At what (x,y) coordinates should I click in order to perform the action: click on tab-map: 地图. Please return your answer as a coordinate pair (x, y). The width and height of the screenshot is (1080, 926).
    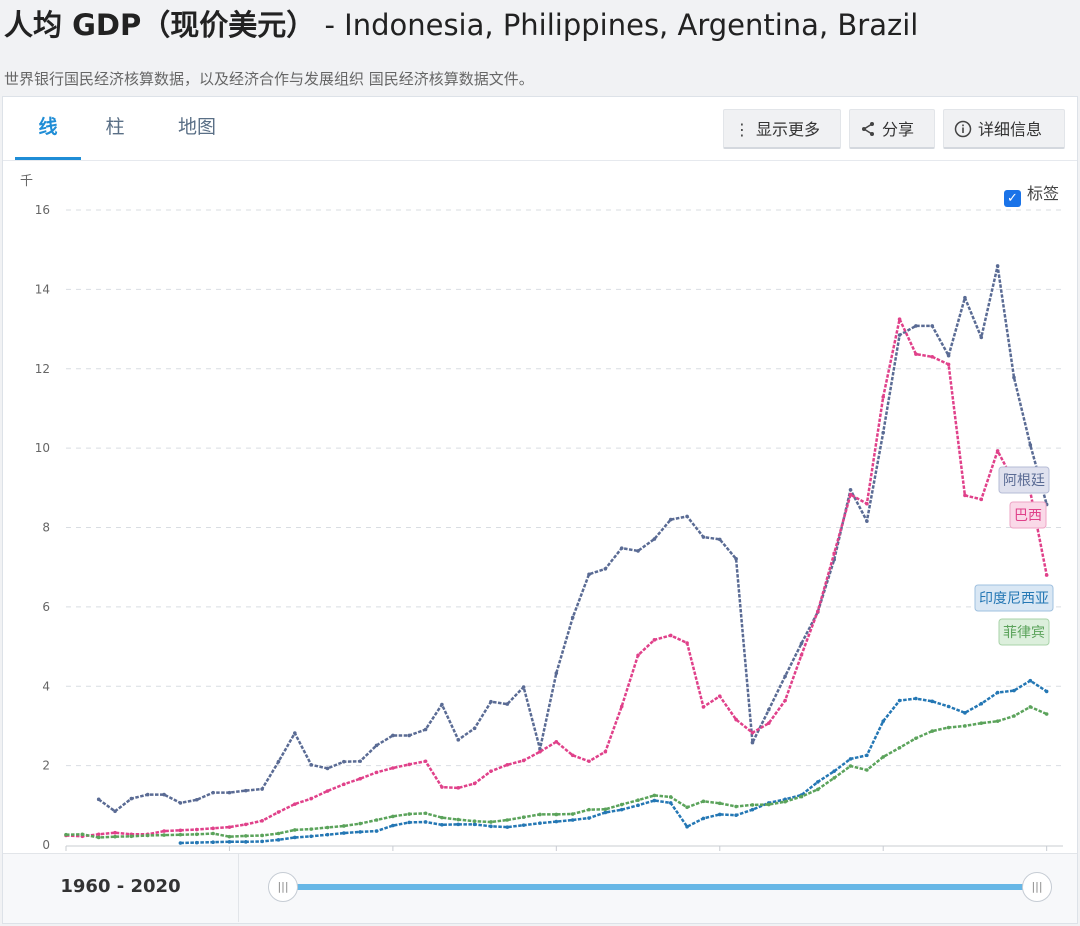
    Looking at the image, I should click on (196, 127).